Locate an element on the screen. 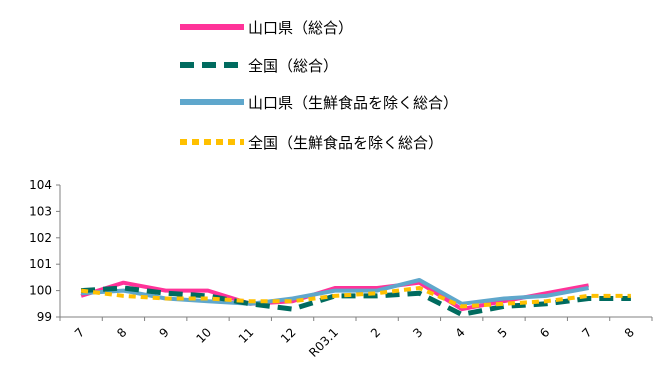 Image resolution: width=655 pixels, height=372 pixels. x-tick-label: 9 is located at coordinates (164, 332).